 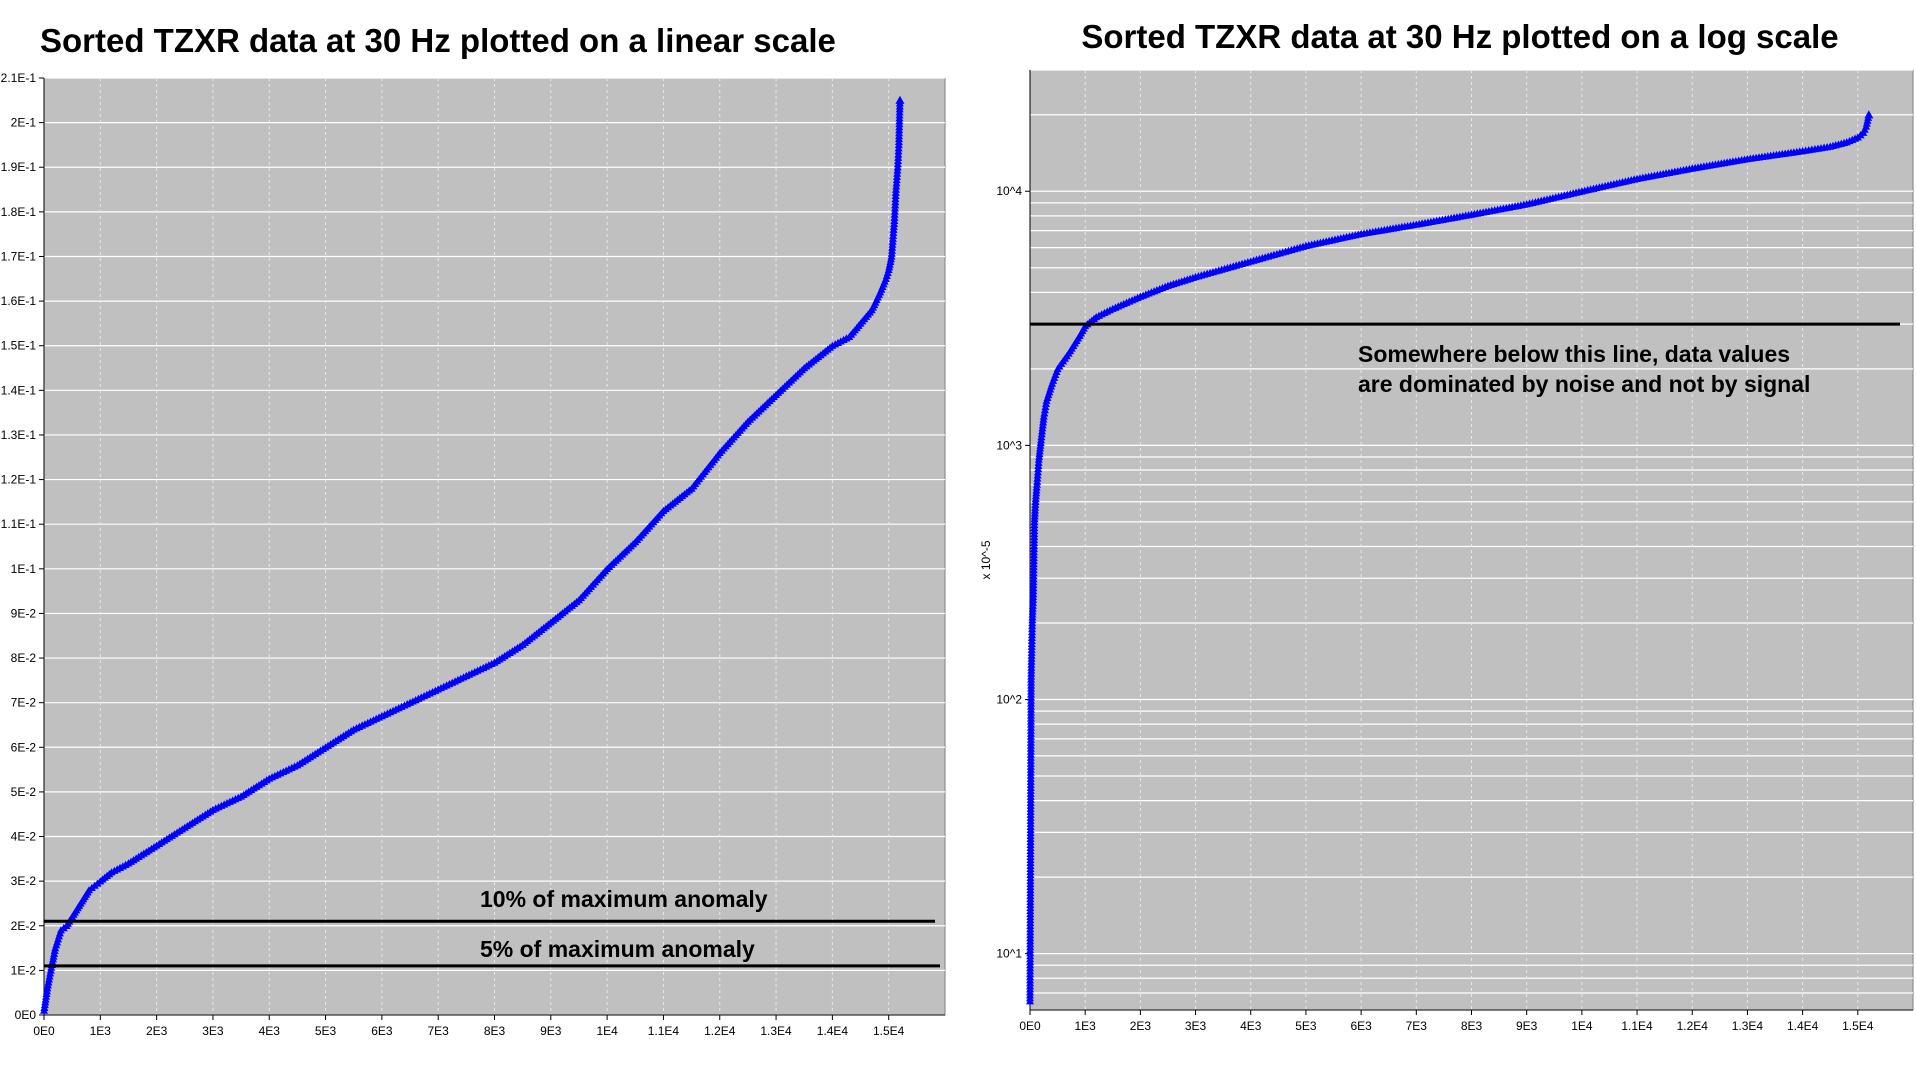 What do you see at coordinates (24, 837) in the screenshot?
I see `y-tick-label: 4E-2` at bounding box center [24, 837].